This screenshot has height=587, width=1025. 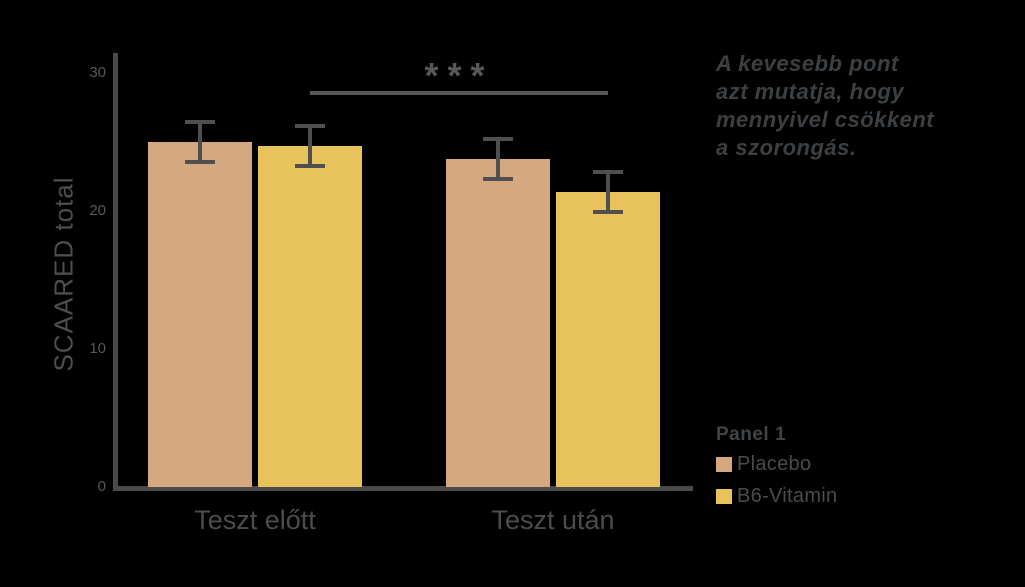 I want to click on legend-swatch-b6, so click(x=724, y=496).